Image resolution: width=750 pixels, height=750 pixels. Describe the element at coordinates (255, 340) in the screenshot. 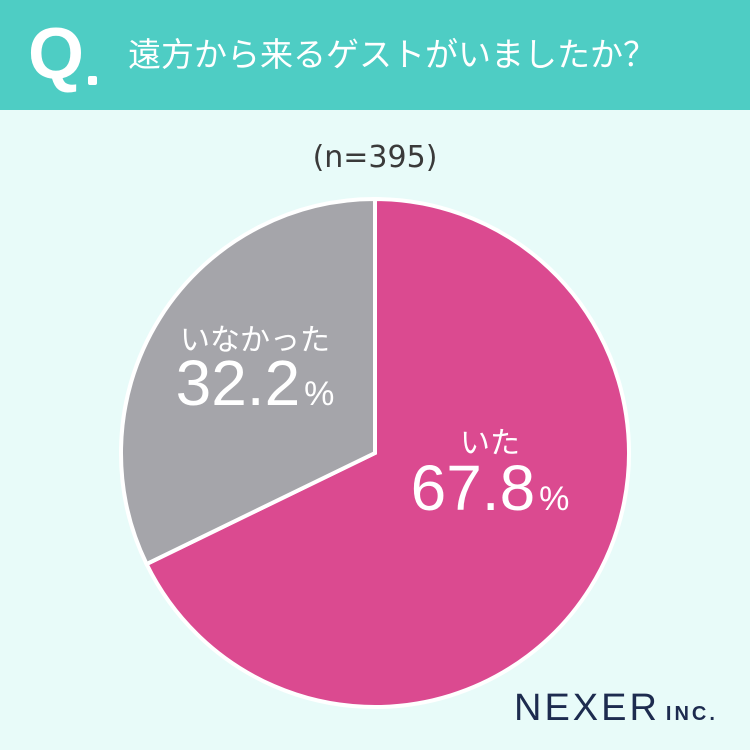

I see `slice-label-no: いなかった` at that location.